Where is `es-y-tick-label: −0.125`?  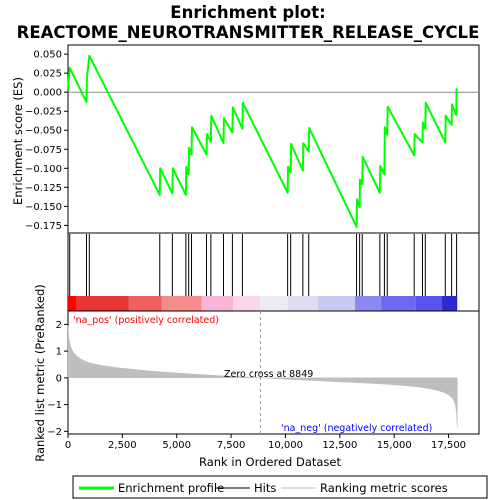 es-y-tick-label: −0.125 is located at coordinates (43, 188).